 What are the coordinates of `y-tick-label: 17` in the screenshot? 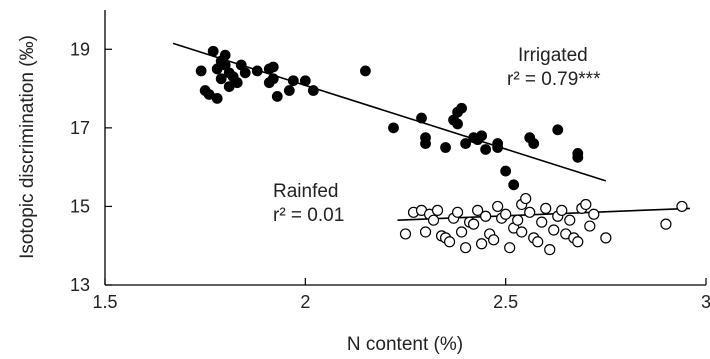 It's located at (80, 128).